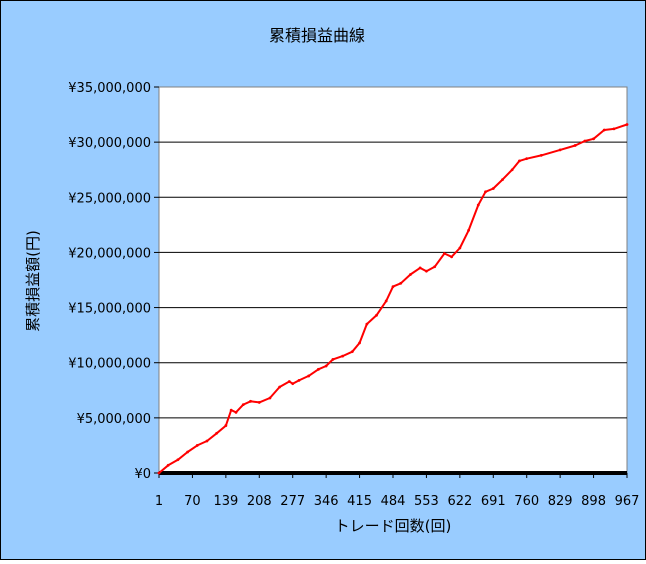 The width and height of the screenshot is (646, 564). I want to click on y-tick-label: ¥20,000,000, so click(109, 253).